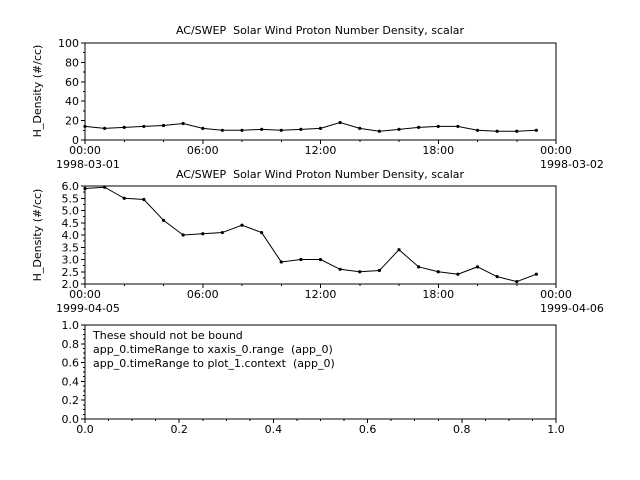  What do you see at coordinates (71, 260) in the screenshot?
I see `svg-text: 3.0` at bounding box center [71, 260].